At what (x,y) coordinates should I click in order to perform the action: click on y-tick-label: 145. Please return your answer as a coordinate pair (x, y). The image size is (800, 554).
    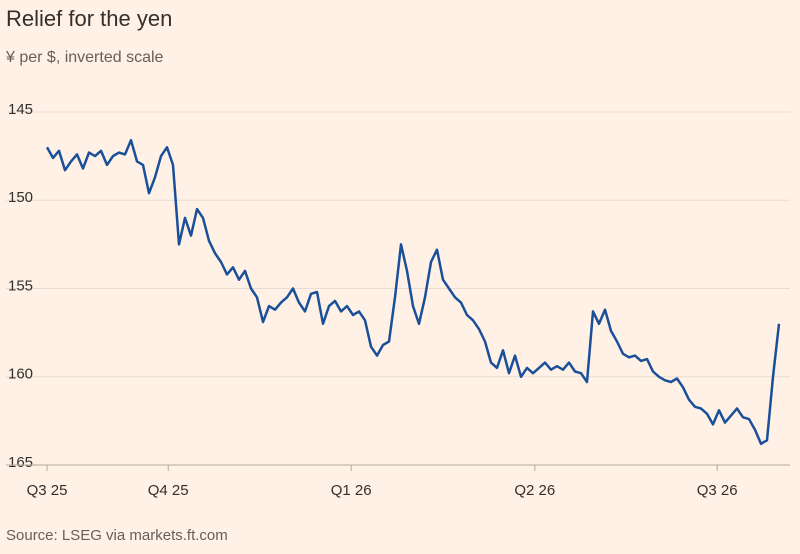
    Looking at the image, I should click on (20, 109).